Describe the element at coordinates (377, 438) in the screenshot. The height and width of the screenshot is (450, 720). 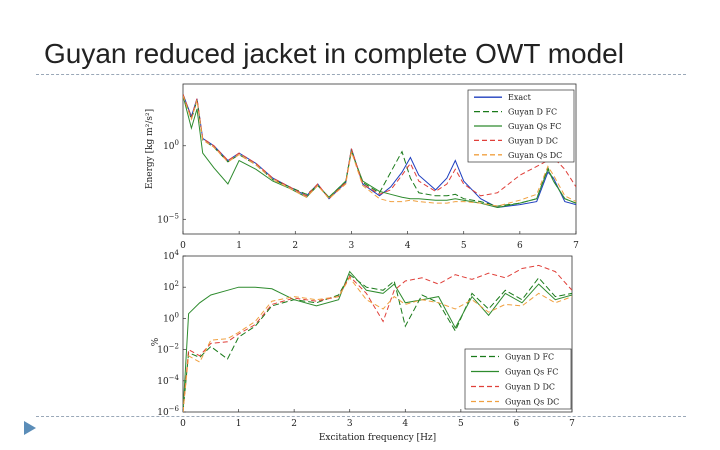
I see `x-axis-label: Excitation frequency [Hz]` at that location.